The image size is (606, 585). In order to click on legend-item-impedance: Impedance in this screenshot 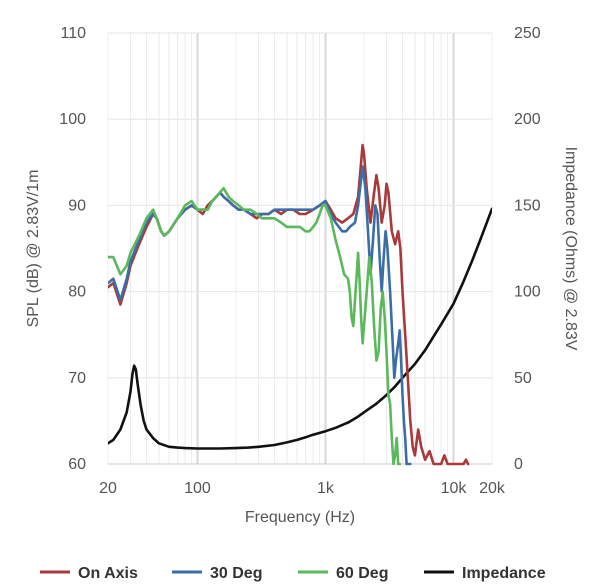, I will do `click(485, 573)`.